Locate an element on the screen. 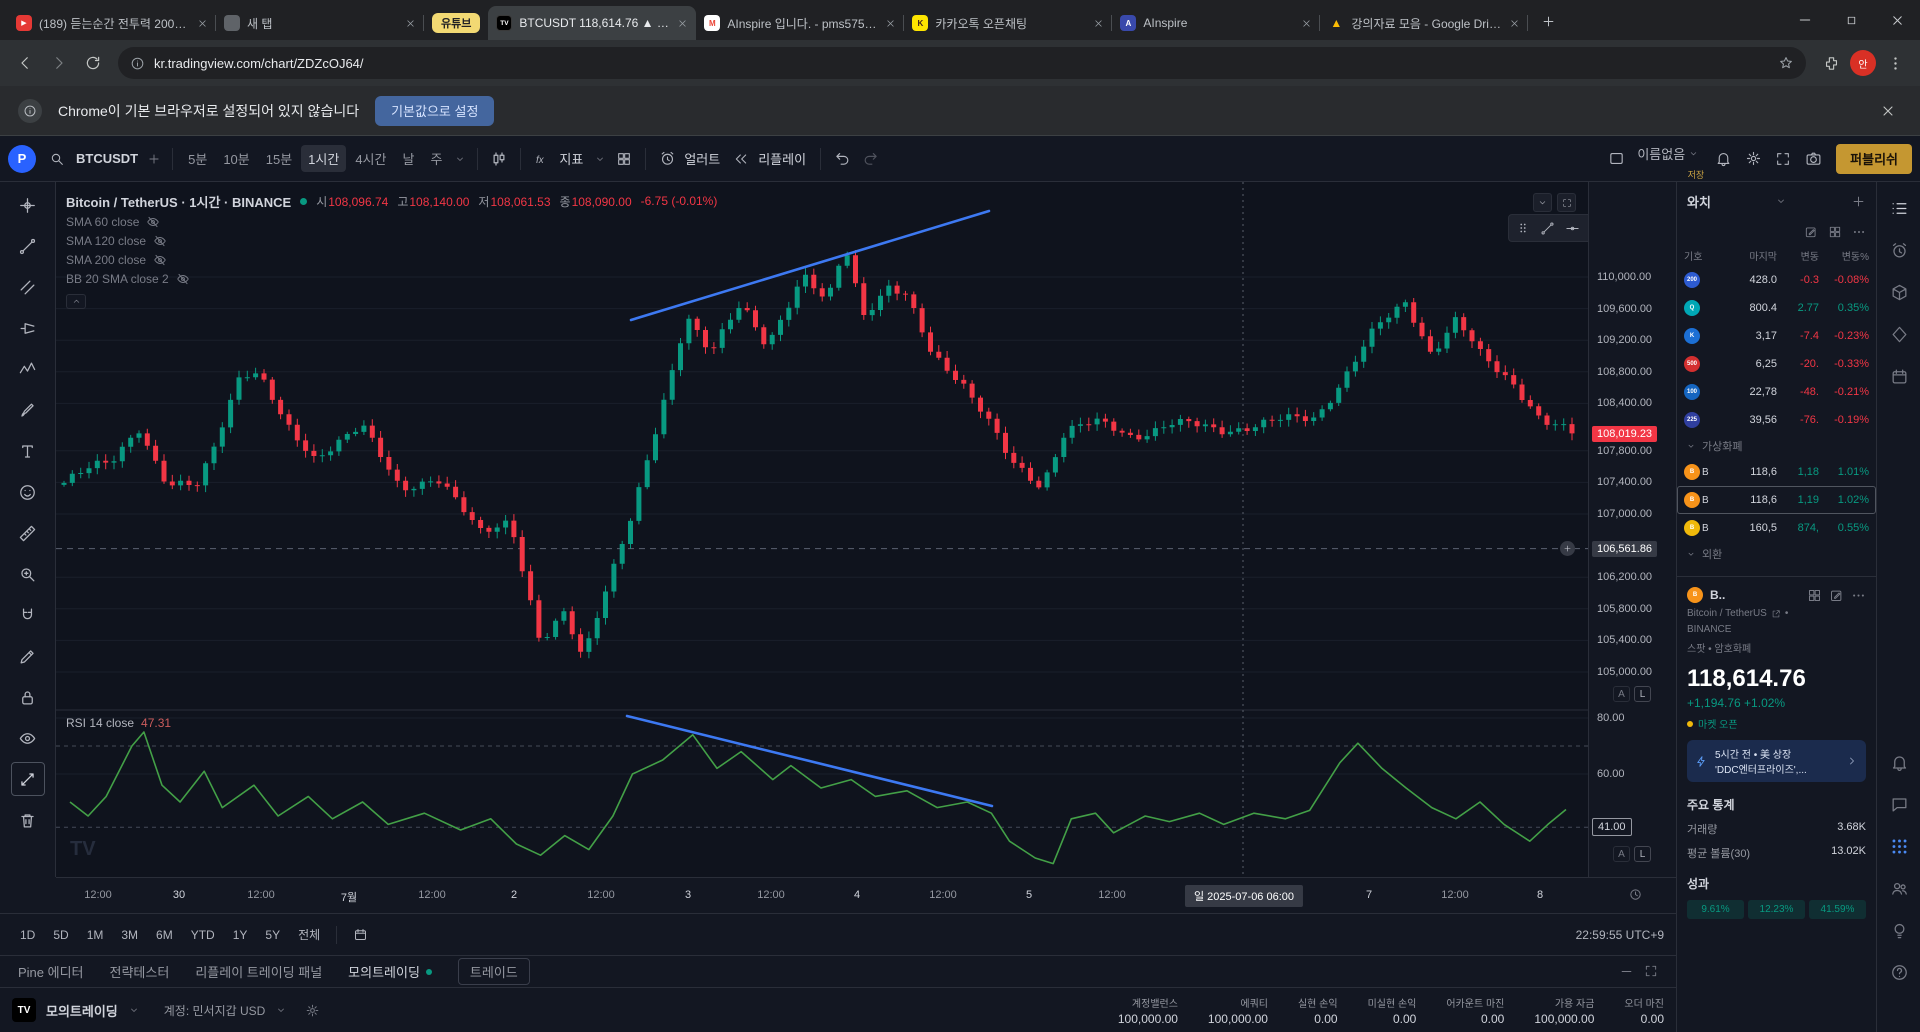  panel-tab-Pine 에디터: Pine 에디터 is located at coordinates (51, 972).